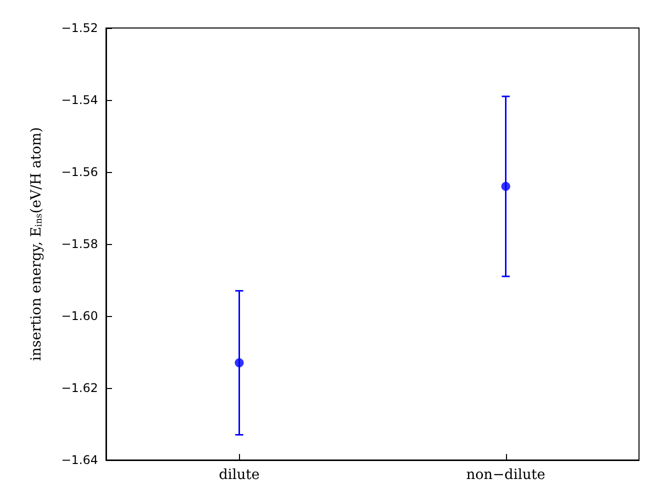 Image resolution: width=653 pixels, height=495 pixels. What do you see at coordinates (79, 244) in the screenshot?
I see `y-tick-label: −1.58` at bounding box center [79, 244].